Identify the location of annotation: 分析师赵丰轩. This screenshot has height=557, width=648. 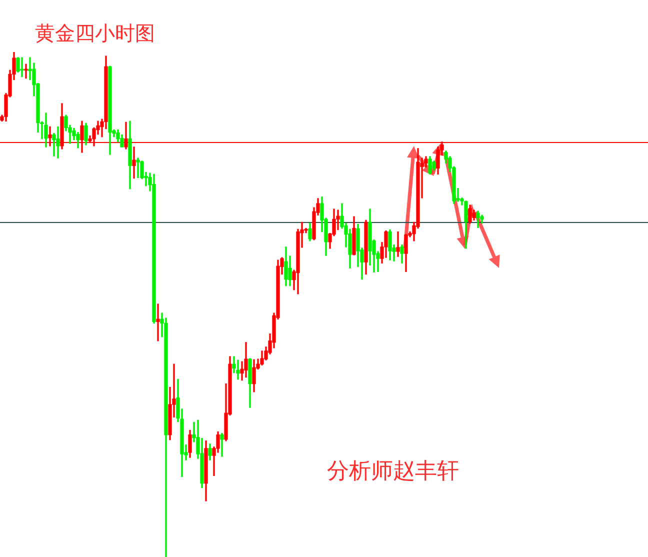
(393, 472).